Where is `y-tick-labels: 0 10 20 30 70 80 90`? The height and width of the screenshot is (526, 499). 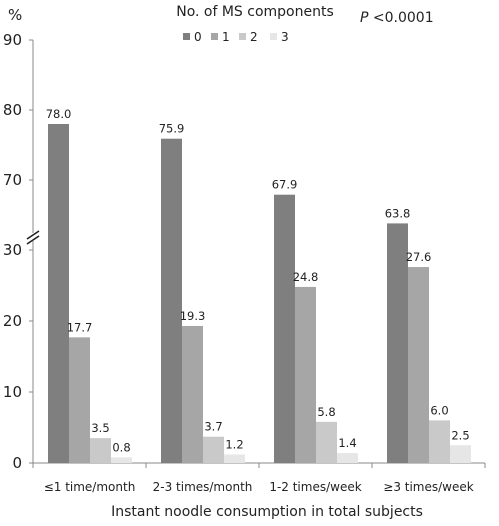 y-tick-labels: 0 10 20 30 70 80 90 is located at coordinates (12, 251).